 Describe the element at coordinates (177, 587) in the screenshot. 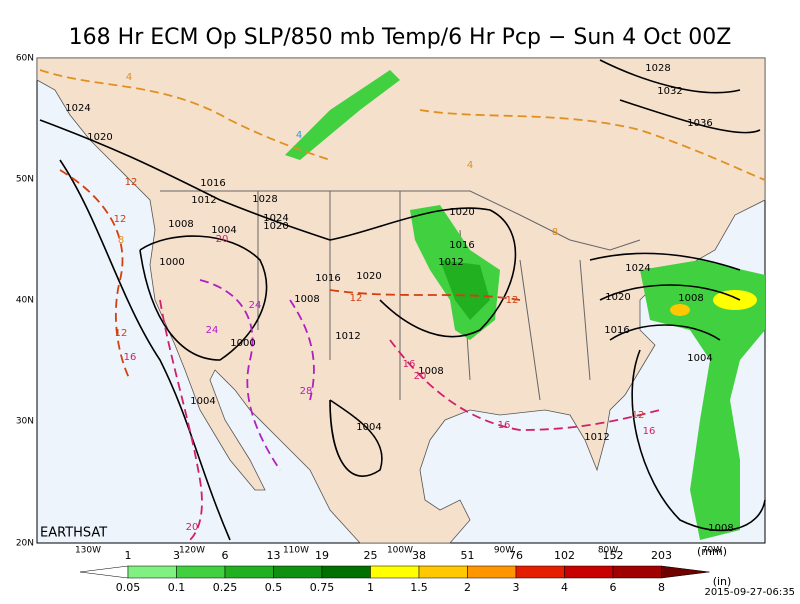

I see `colorbar-inch-label: 0.1` at that location.